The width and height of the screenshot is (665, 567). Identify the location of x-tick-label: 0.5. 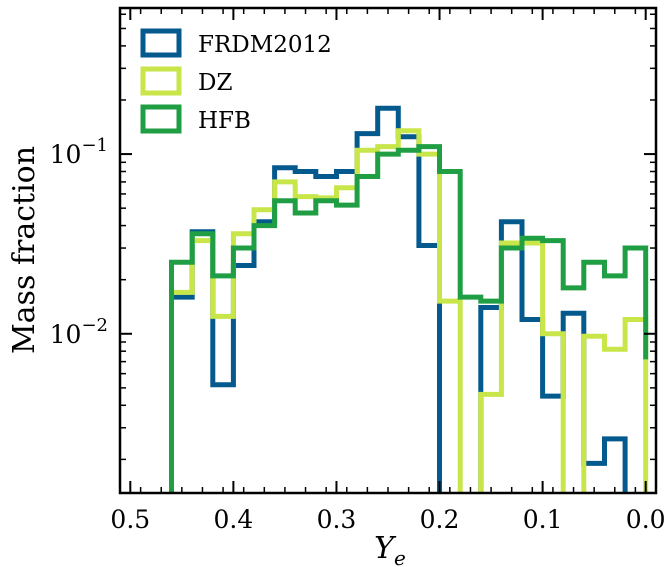
(130, 519).